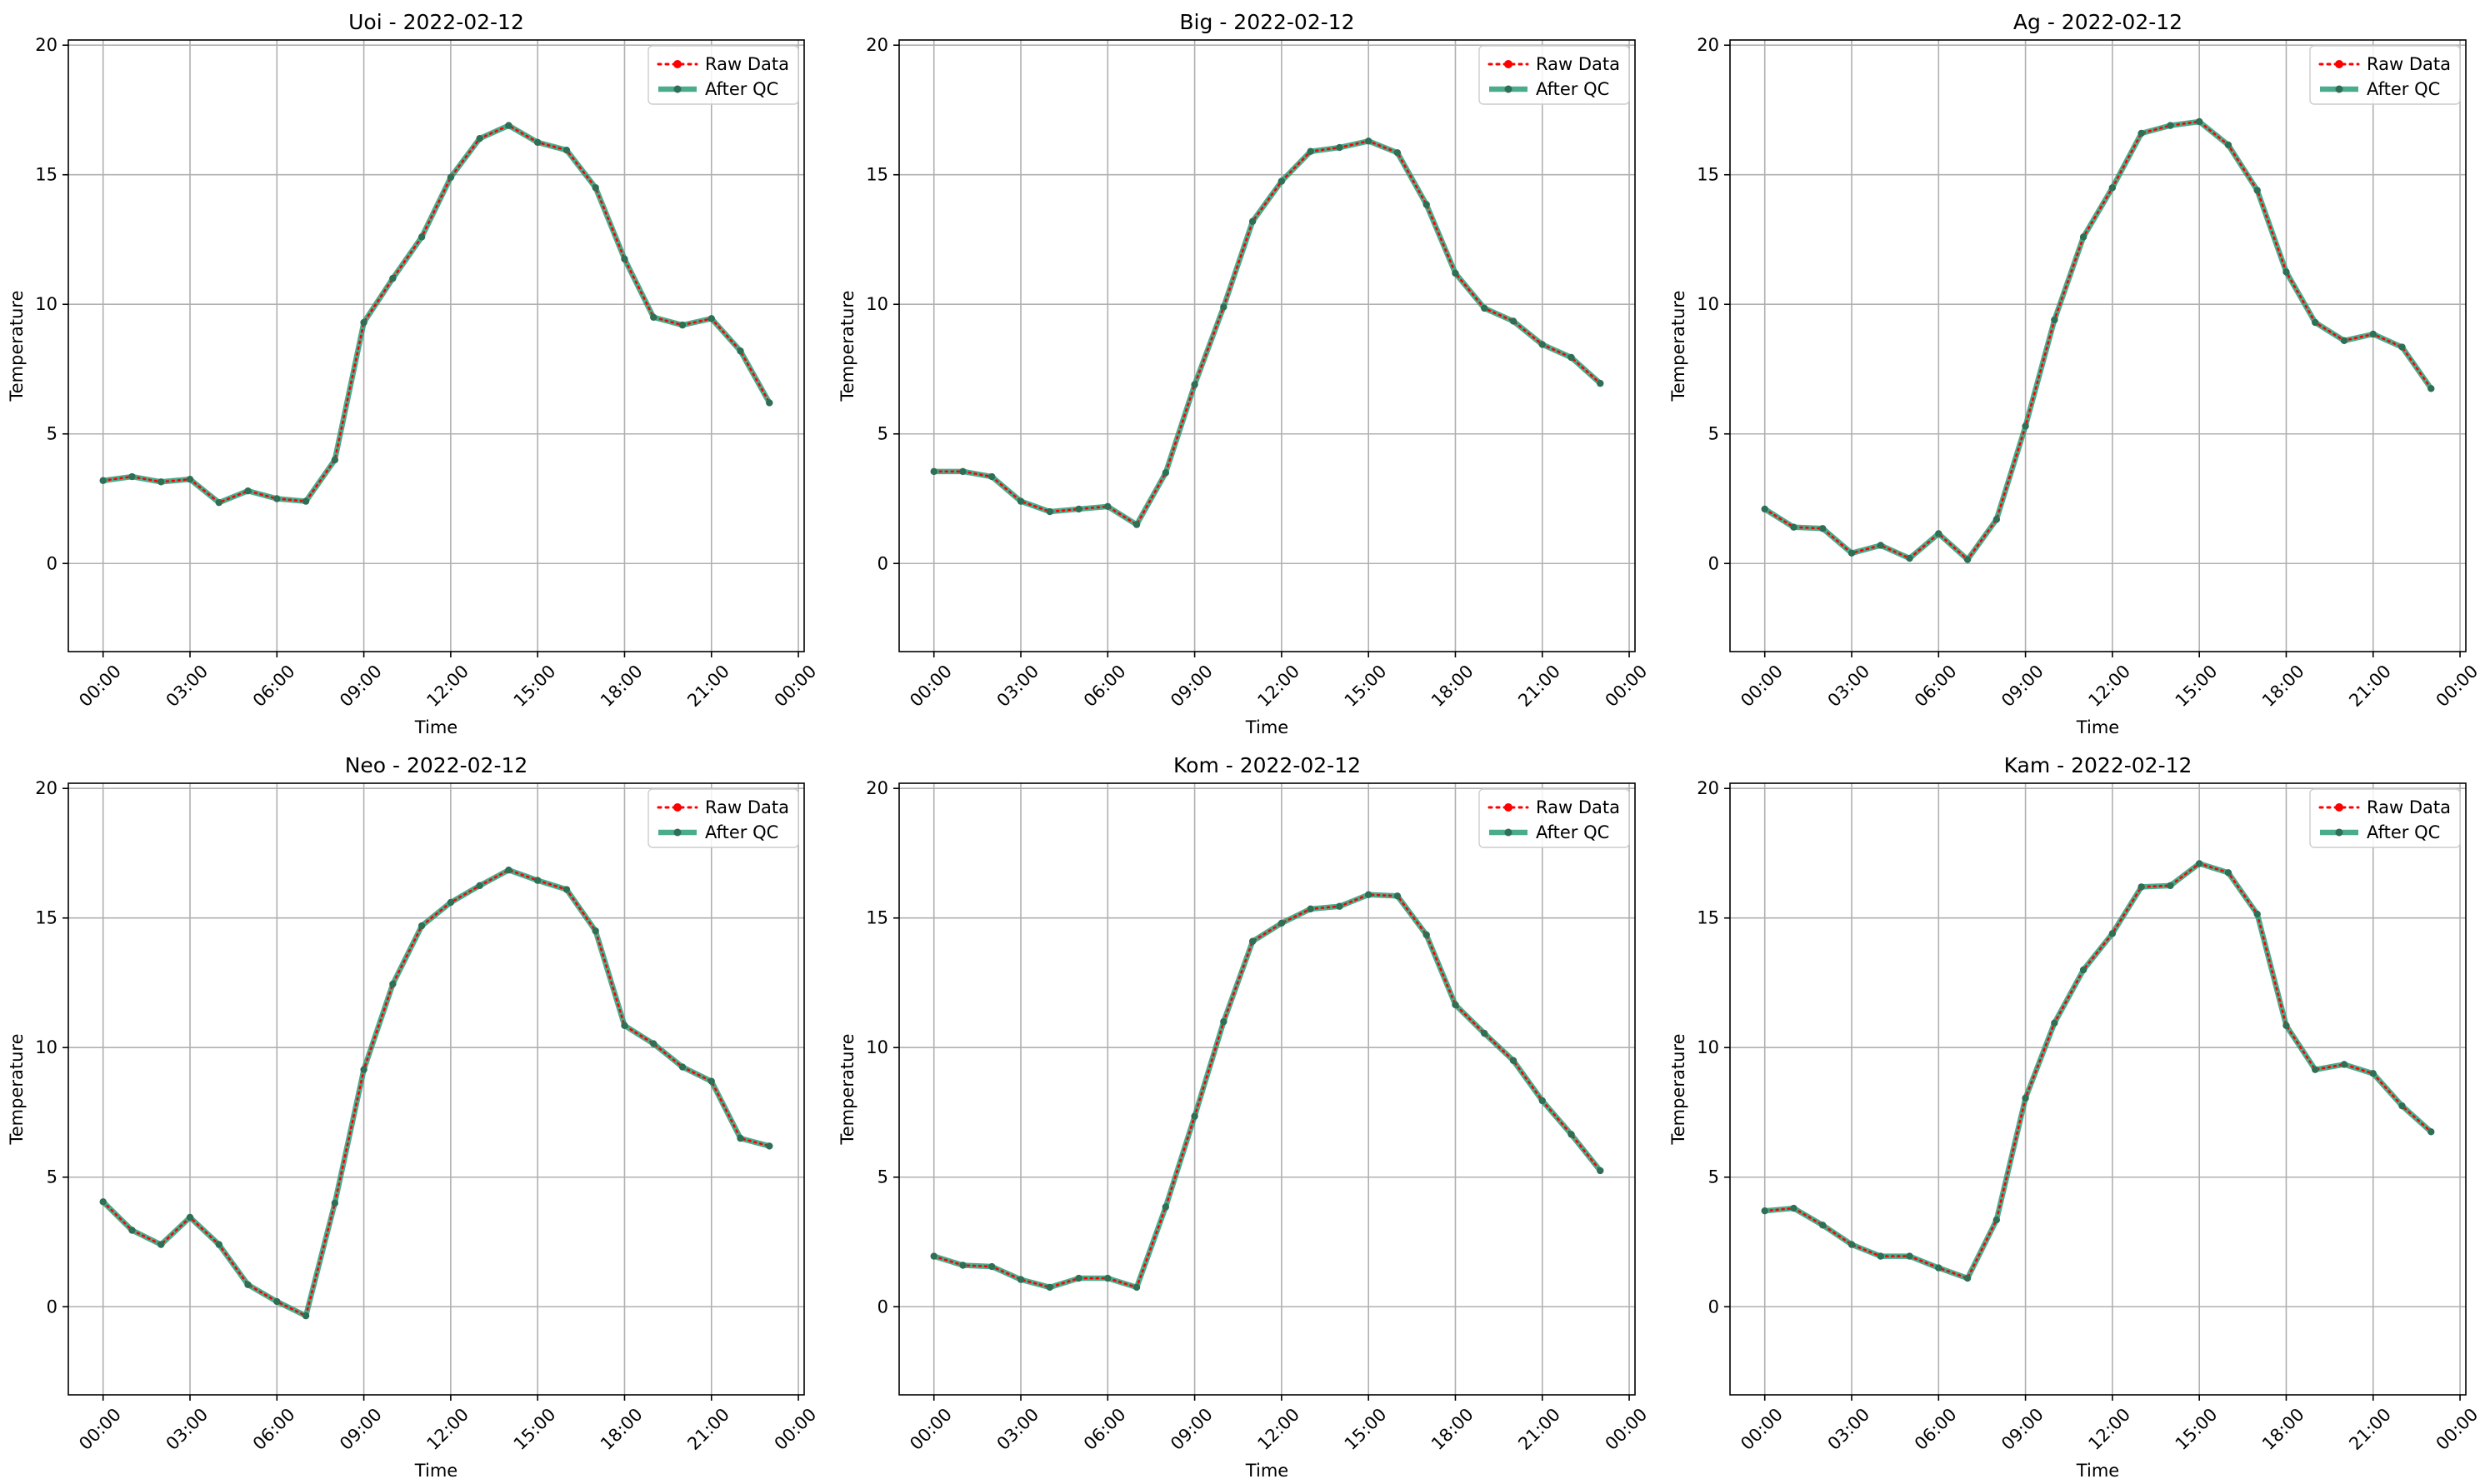  I want to click on legend: Raw Data After QC, so click(723, 818).